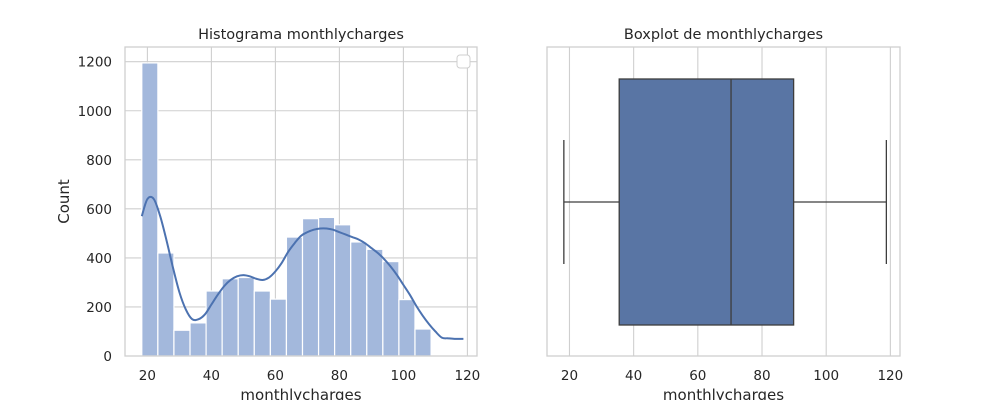  Describe the element at coordinates (301, 35) in the screenshot. I see `histogram-title: Histograma monthlycharges` at that location.